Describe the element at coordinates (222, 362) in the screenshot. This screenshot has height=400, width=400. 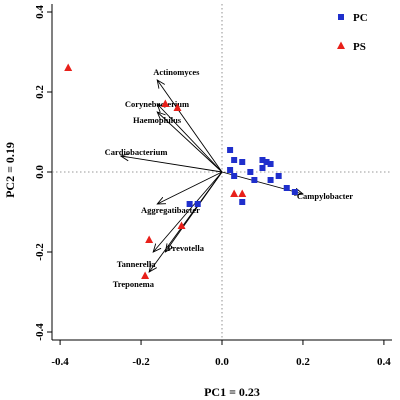
I see `x-tick-label: 0.0` at that location.